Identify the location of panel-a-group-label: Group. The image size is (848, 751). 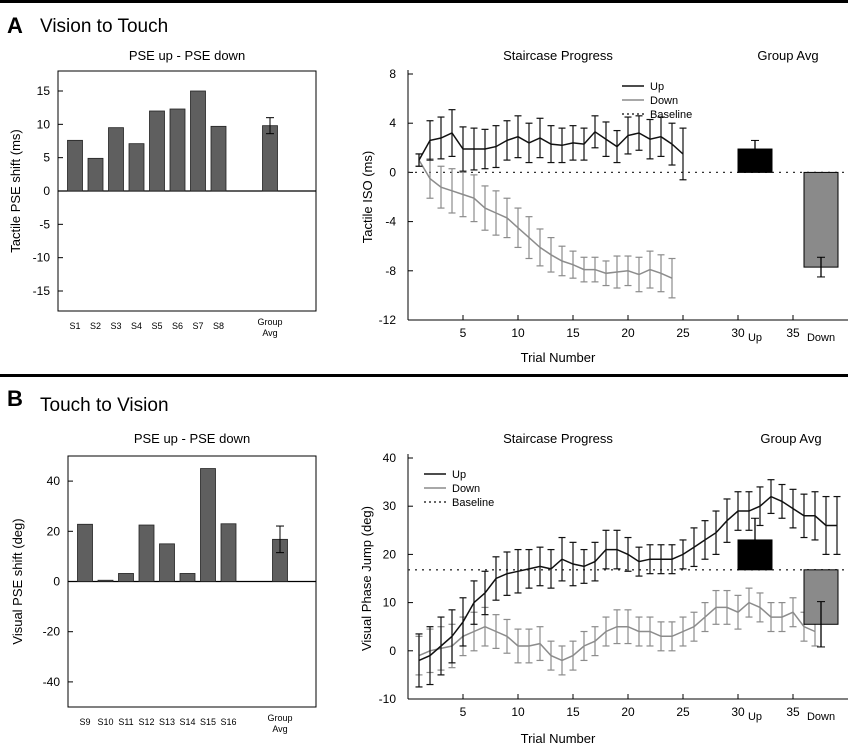
(269, 322).